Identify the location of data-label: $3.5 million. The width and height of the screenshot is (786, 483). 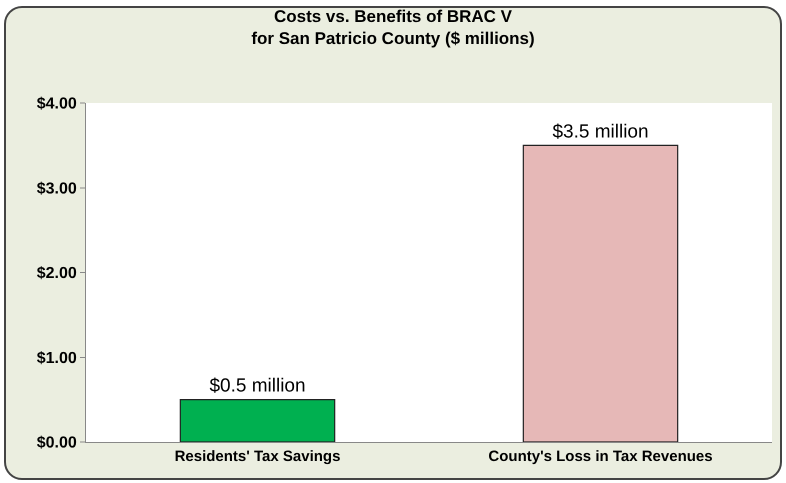
(600, 131).